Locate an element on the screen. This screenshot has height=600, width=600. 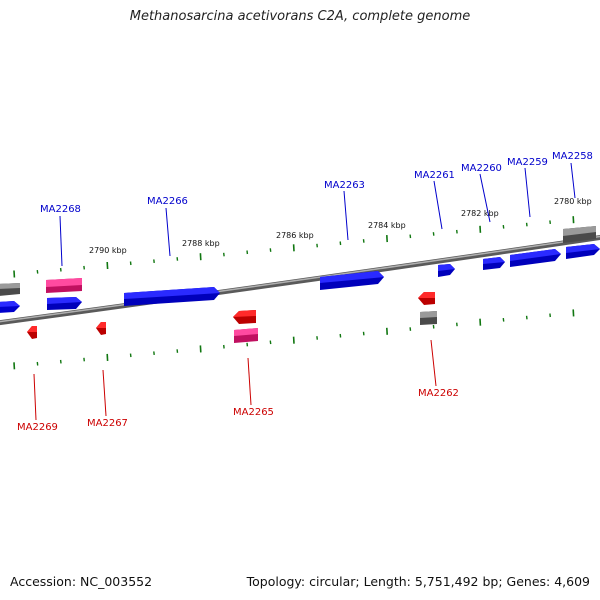
leader-ma2261 is located at coordinates (438, 205).